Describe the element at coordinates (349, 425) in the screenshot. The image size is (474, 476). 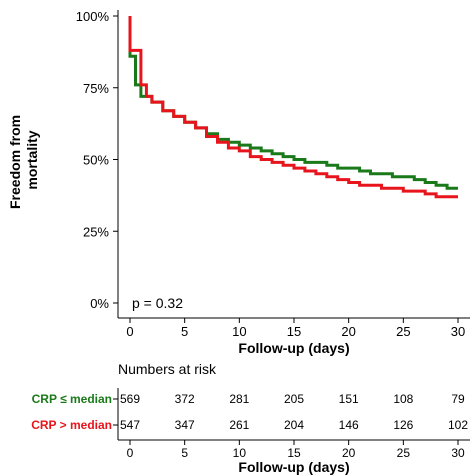
I see `risk-count: 146` at that location.